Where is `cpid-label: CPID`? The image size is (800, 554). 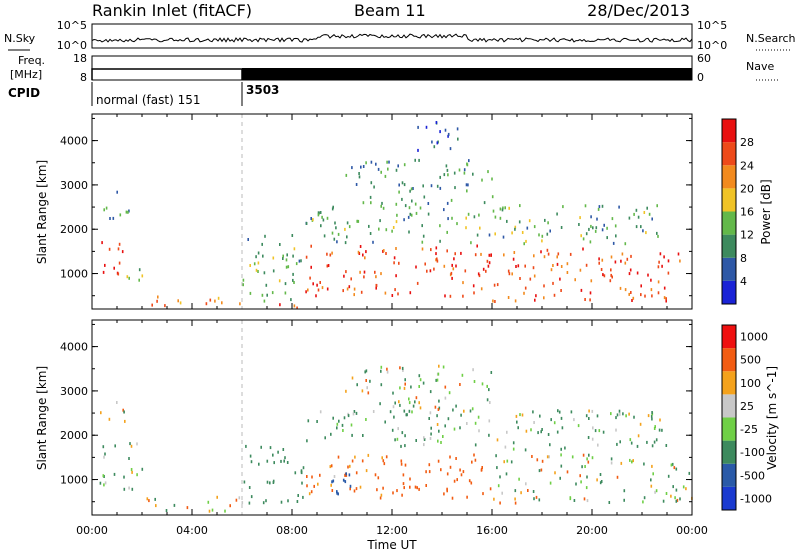 cpid-label: CPID is located at coordinates (24, 93).